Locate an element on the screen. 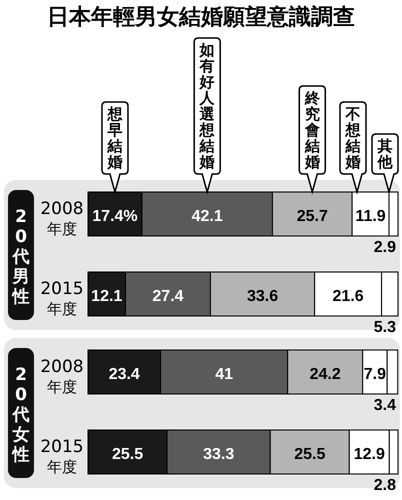  data-label: 42.1 is located at coordinates (207, 216).